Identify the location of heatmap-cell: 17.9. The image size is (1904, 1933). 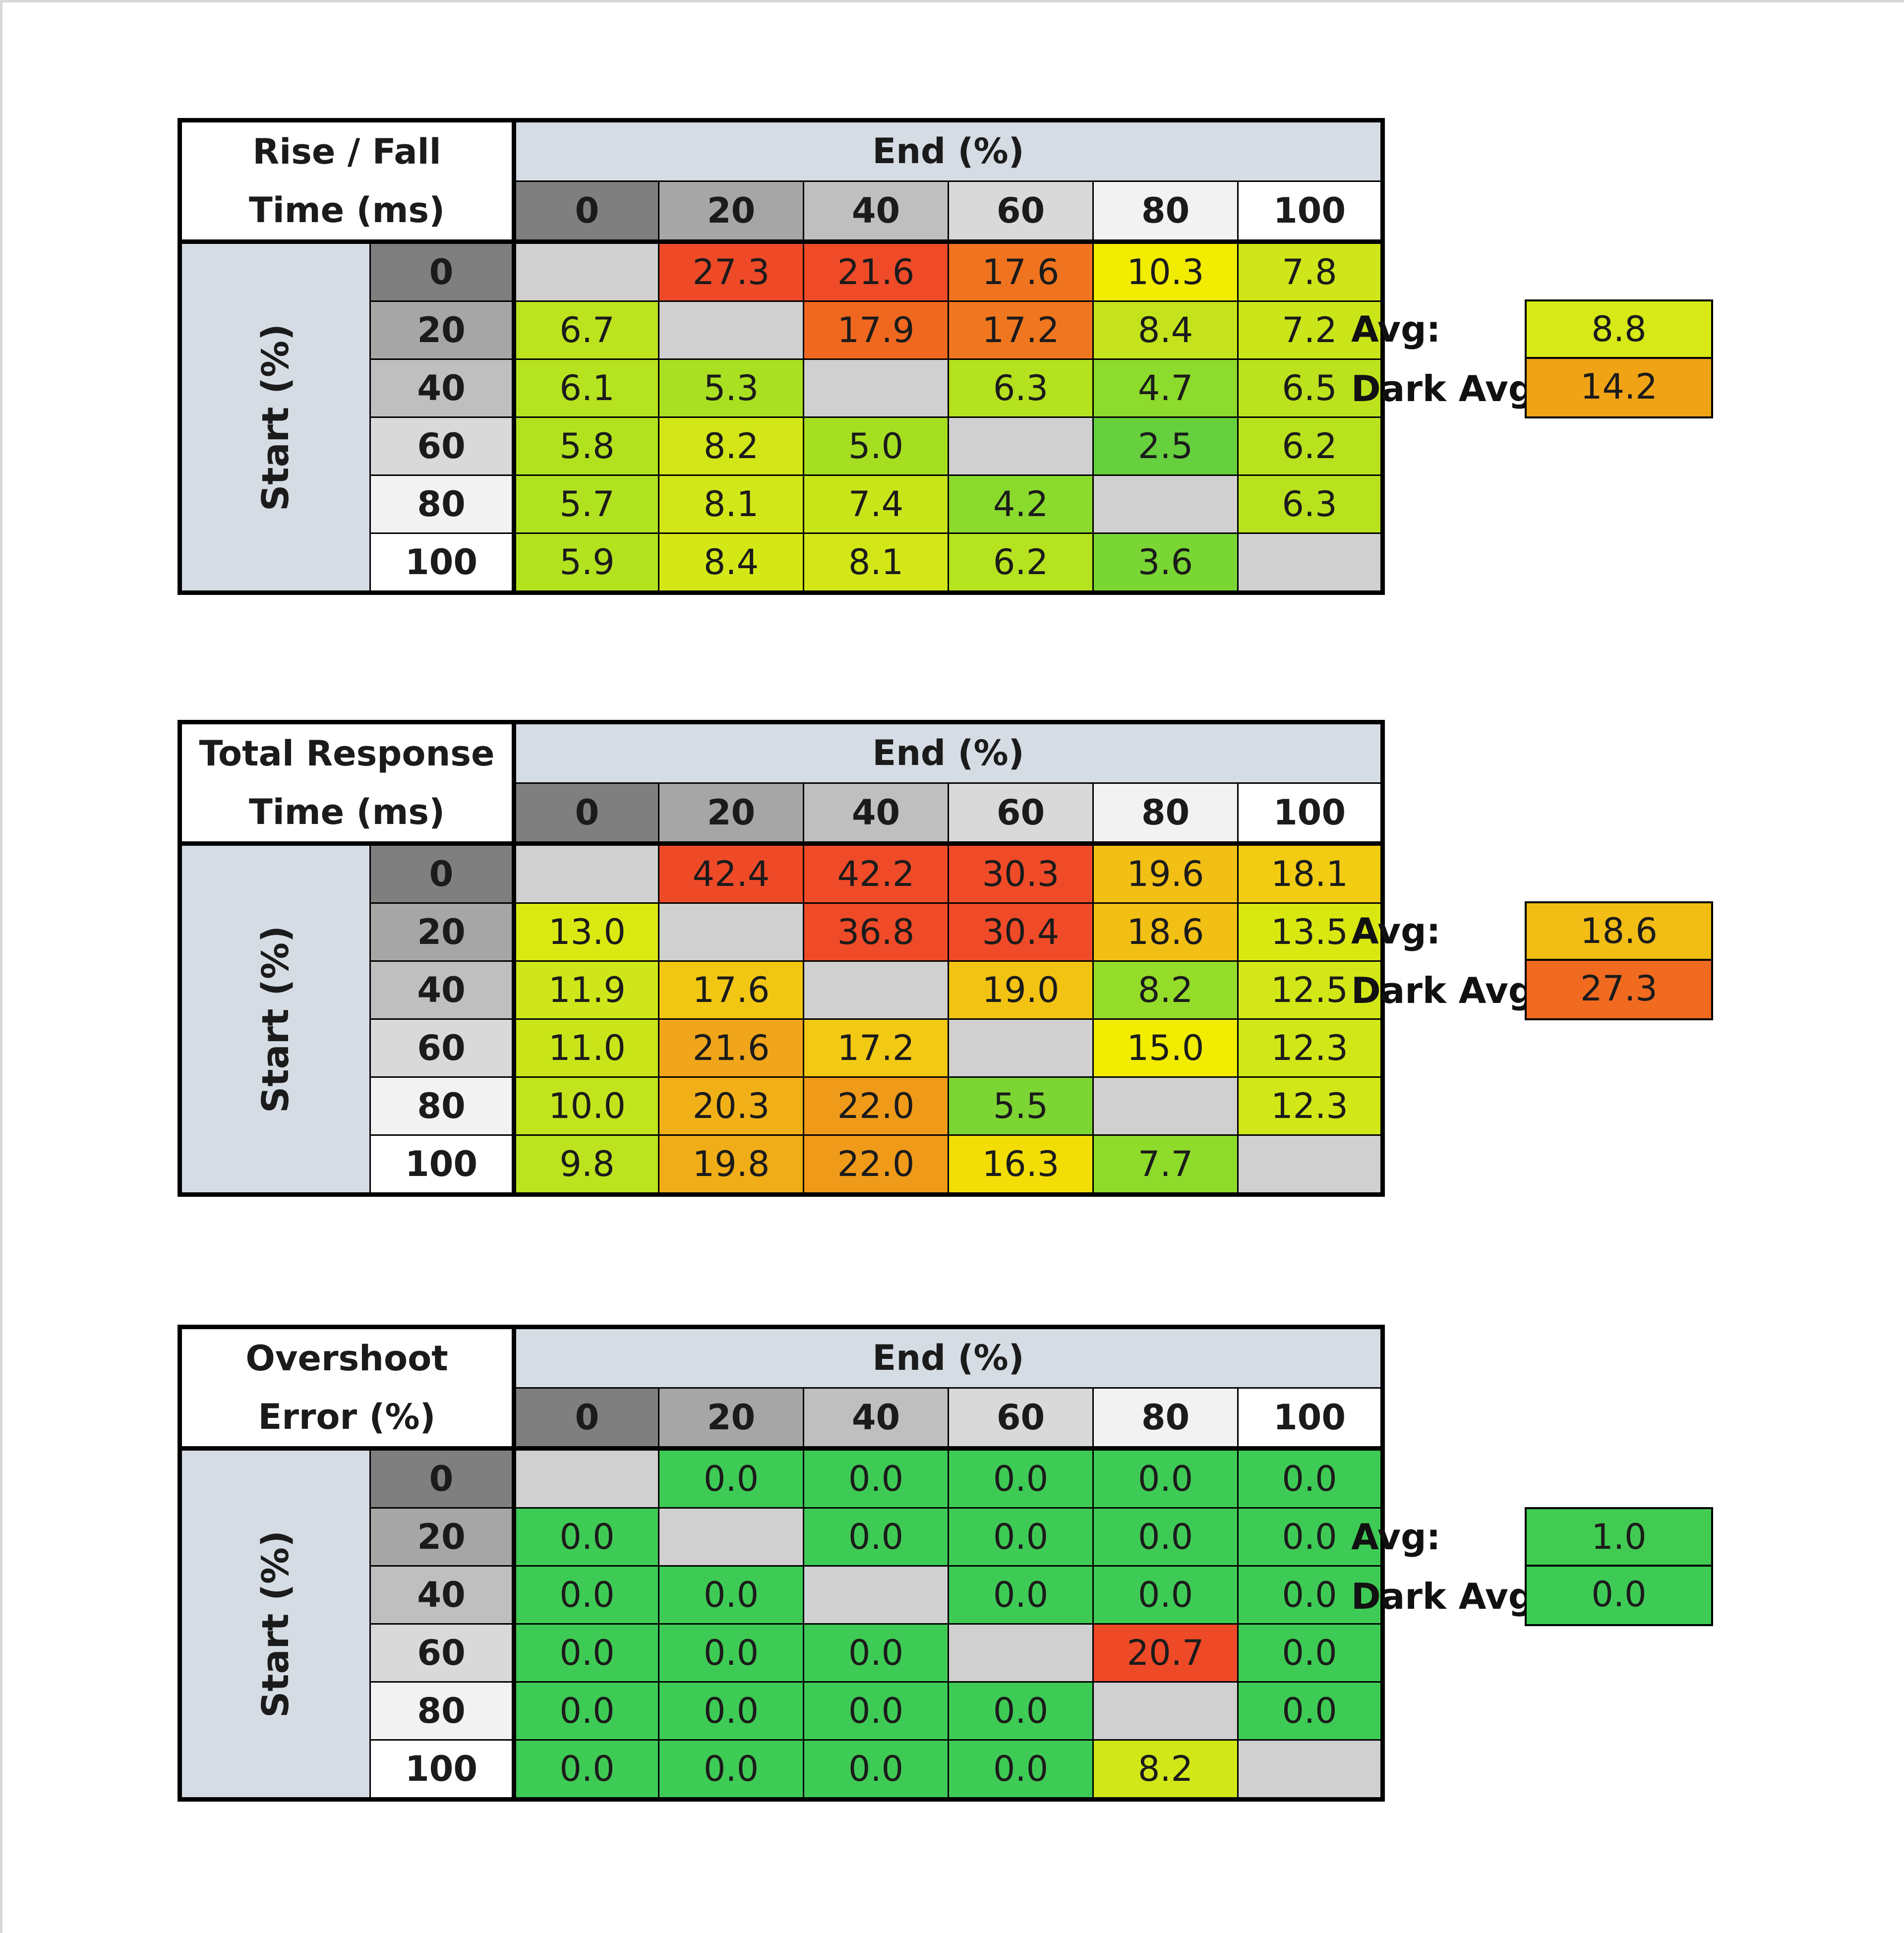
(876, 330).